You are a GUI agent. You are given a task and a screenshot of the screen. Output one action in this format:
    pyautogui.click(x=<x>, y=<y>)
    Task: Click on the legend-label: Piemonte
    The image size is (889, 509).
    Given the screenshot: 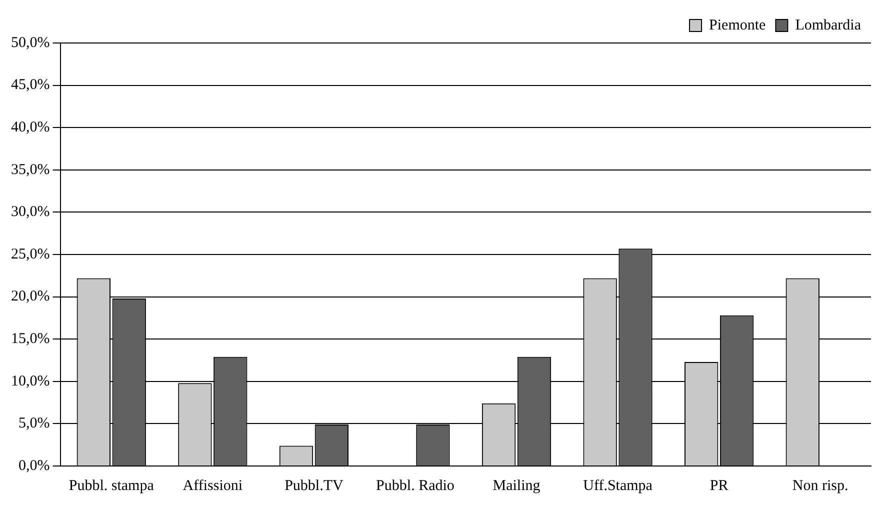 What is the action you would take?
    pyautogui.click(x=737, y=25)
    